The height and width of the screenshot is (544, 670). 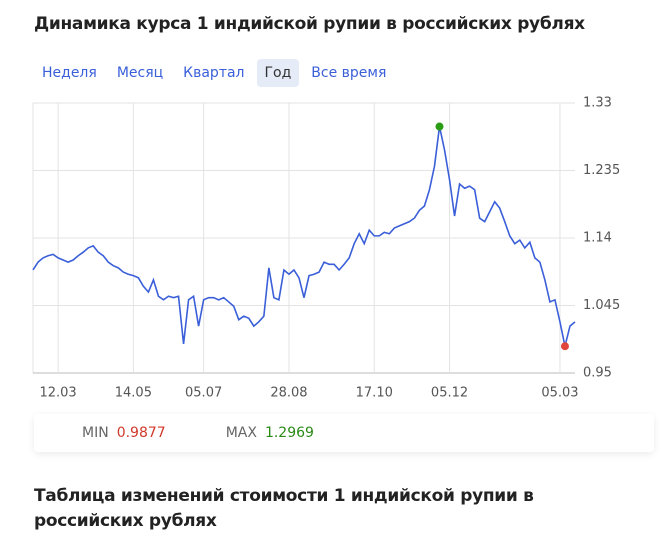 What do you see at coordinates (278, 73) in the screenshot?
I see `tab: Год` at bounding box center [278, 73].